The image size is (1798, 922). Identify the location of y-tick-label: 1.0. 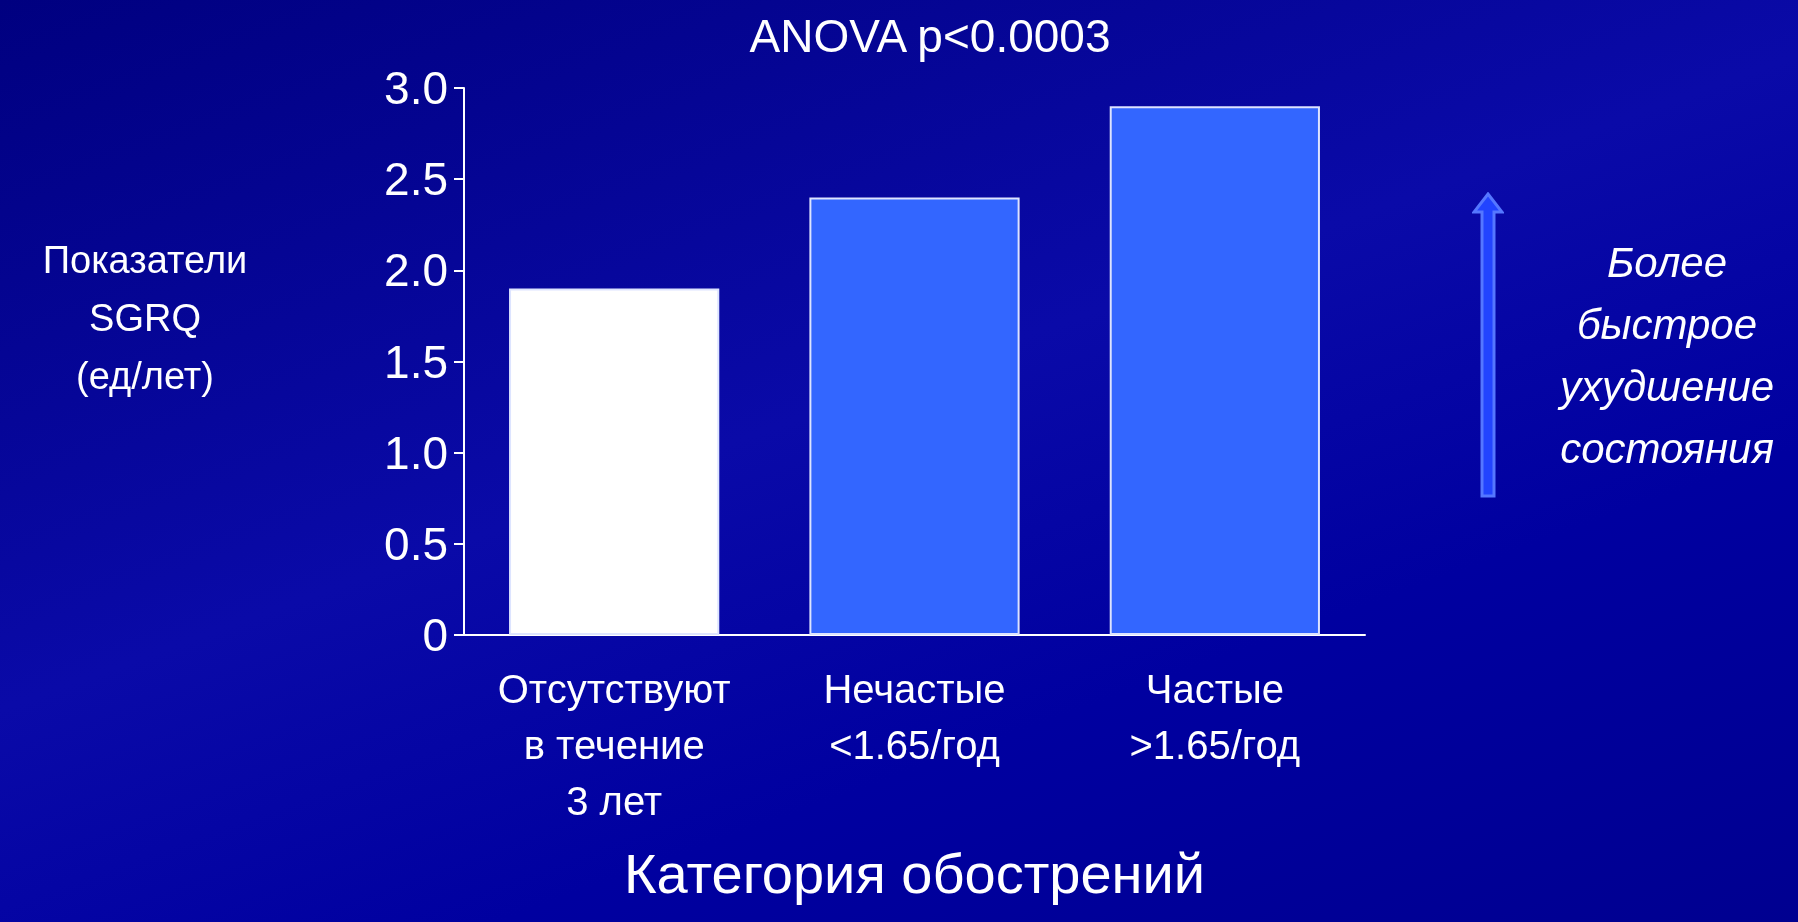
(416, 452).